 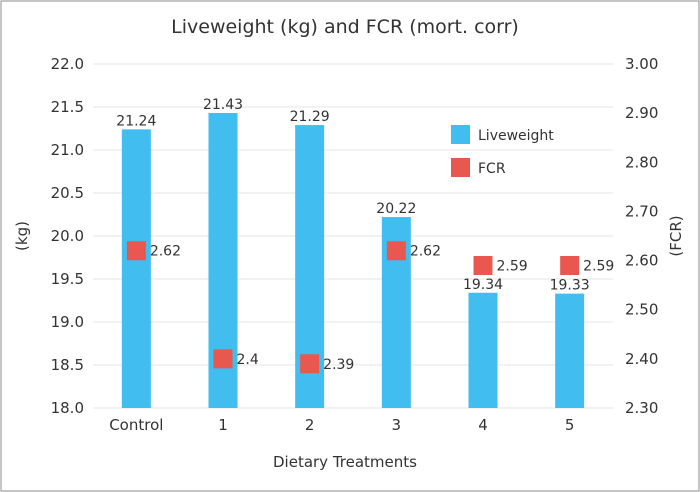 I want to click on legend-label: Liveweight, so click(x=516, y=136).